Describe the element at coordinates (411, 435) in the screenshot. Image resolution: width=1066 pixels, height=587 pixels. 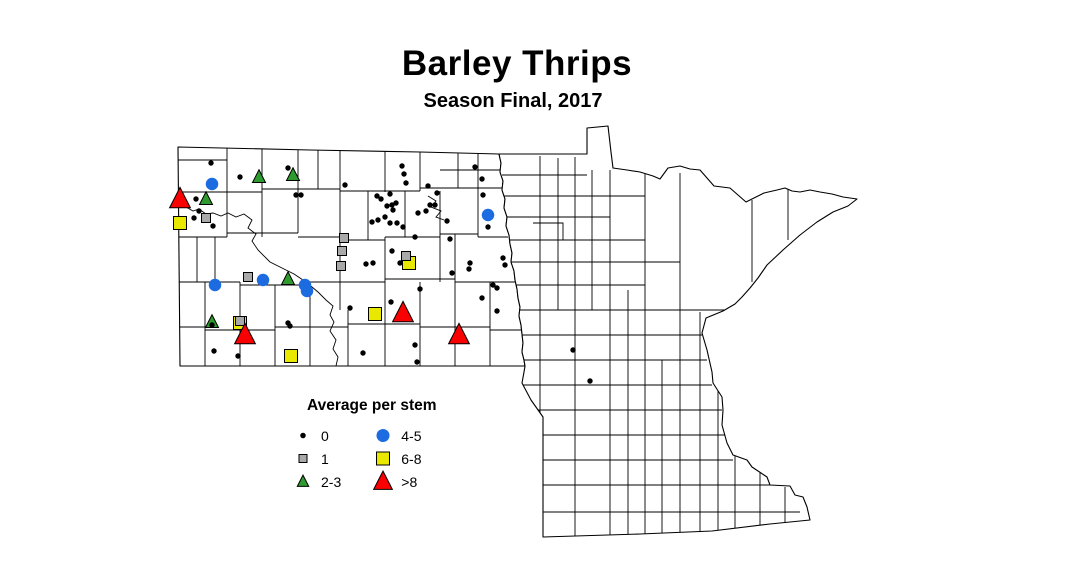
I see `legend-item-label: 4-5` at that location.